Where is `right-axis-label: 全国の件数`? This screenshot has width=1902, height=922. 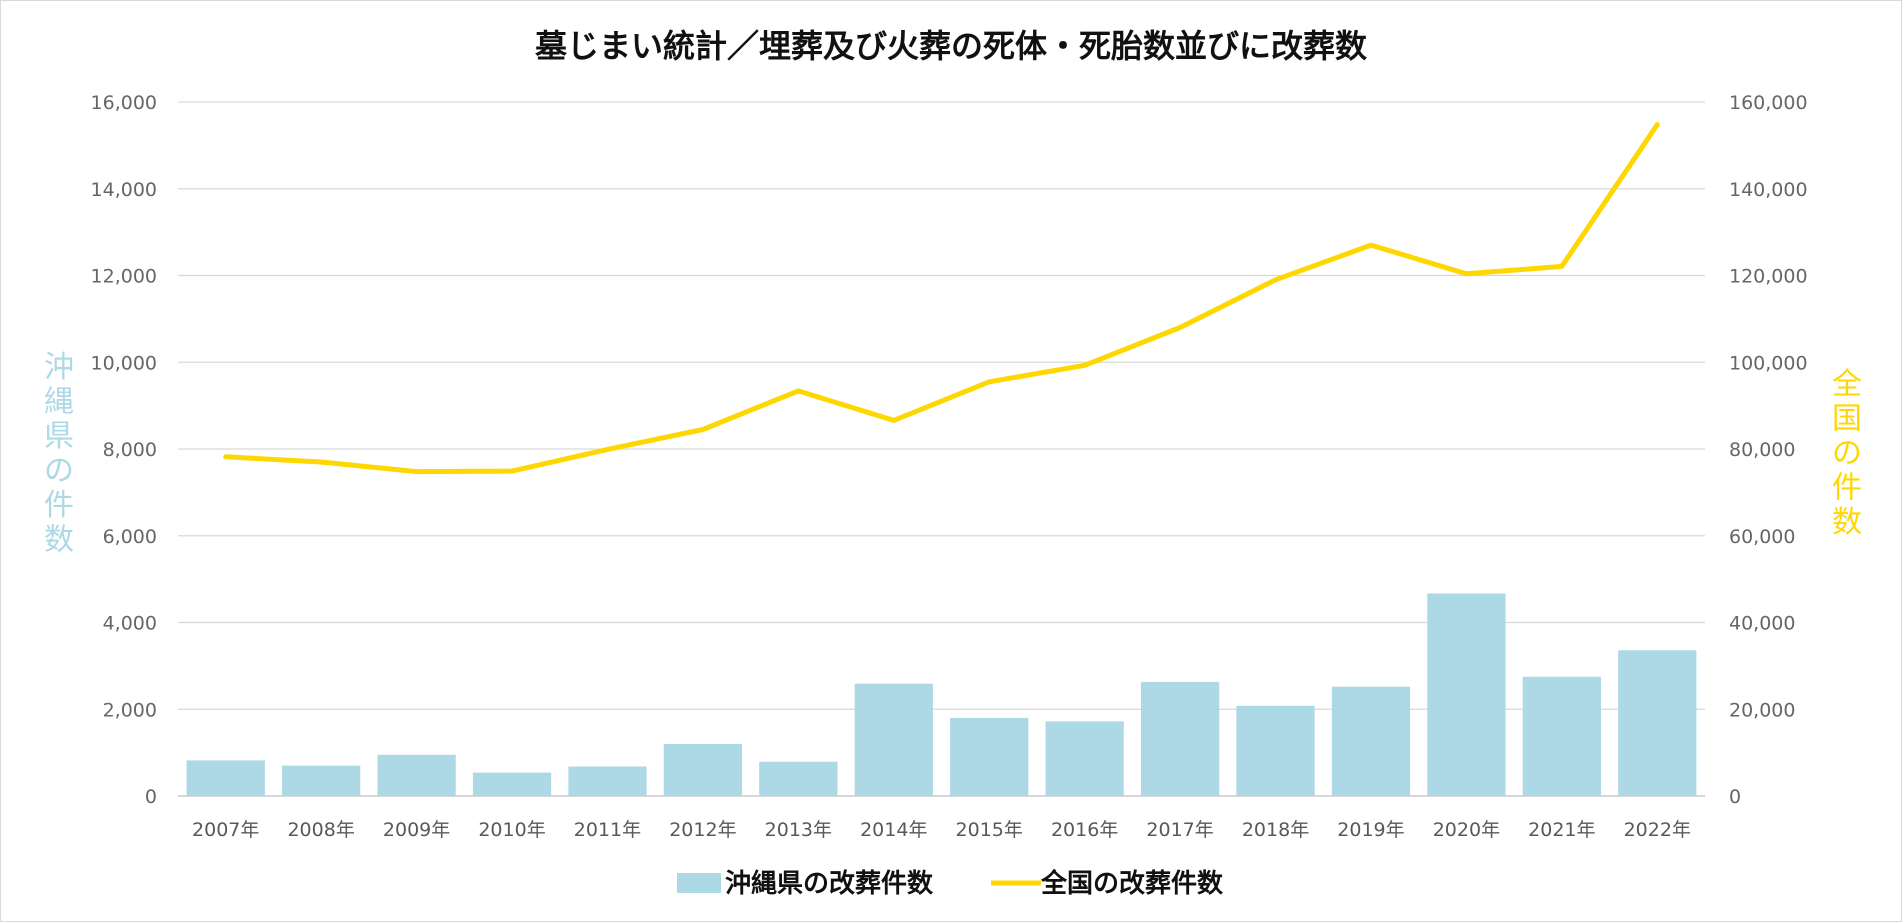
right-axis-label: 全国の件数 is located at coordinates (1847, 453).